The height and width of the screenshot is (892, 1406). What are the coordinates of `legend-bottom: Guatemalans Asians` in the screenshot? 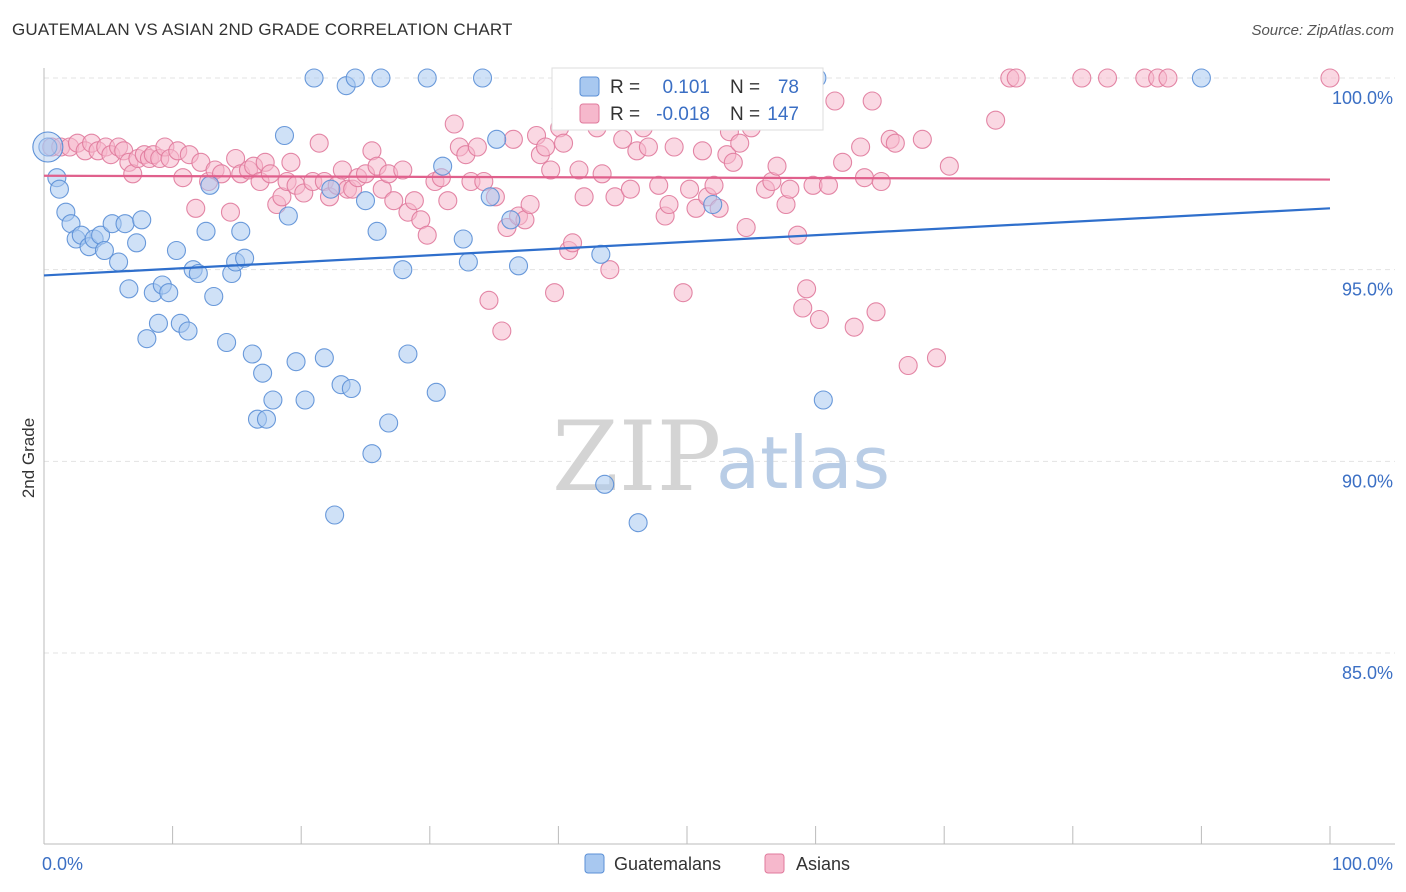 It's located at (717, 863).